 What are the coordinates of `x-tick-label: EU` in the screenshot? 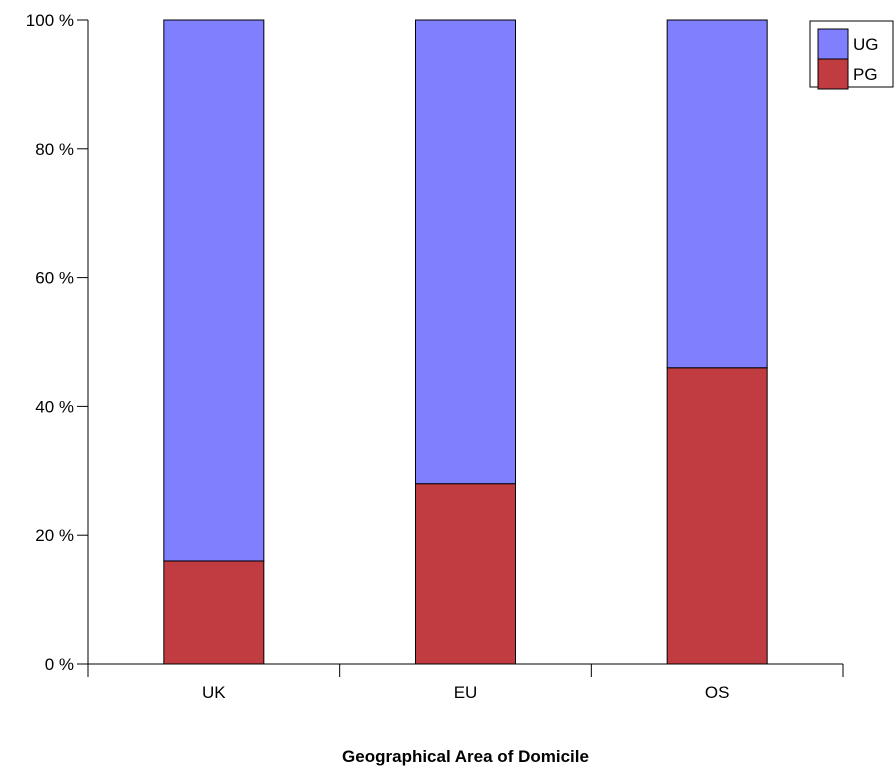 It's located at (466, 692).